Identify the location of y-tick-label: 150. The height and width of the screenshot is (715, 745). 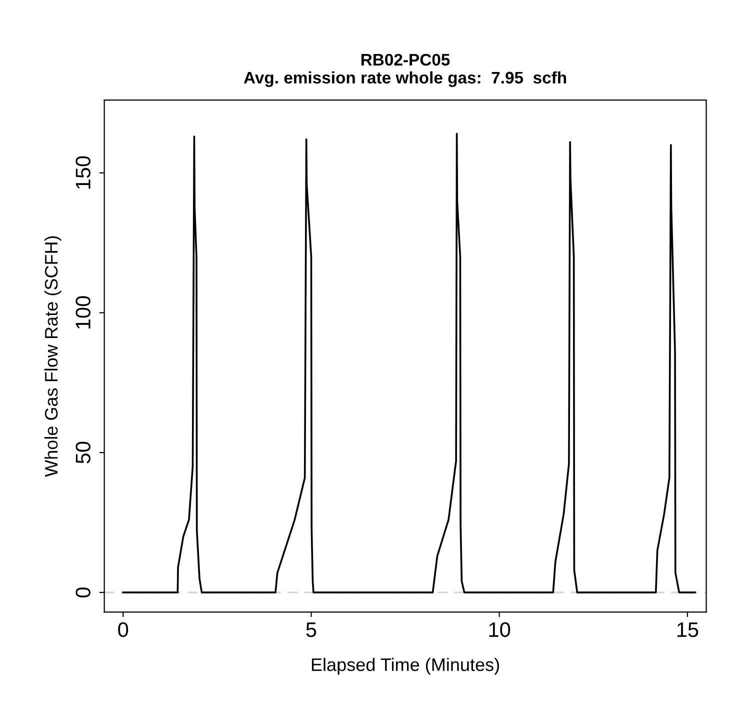
(83, 172).